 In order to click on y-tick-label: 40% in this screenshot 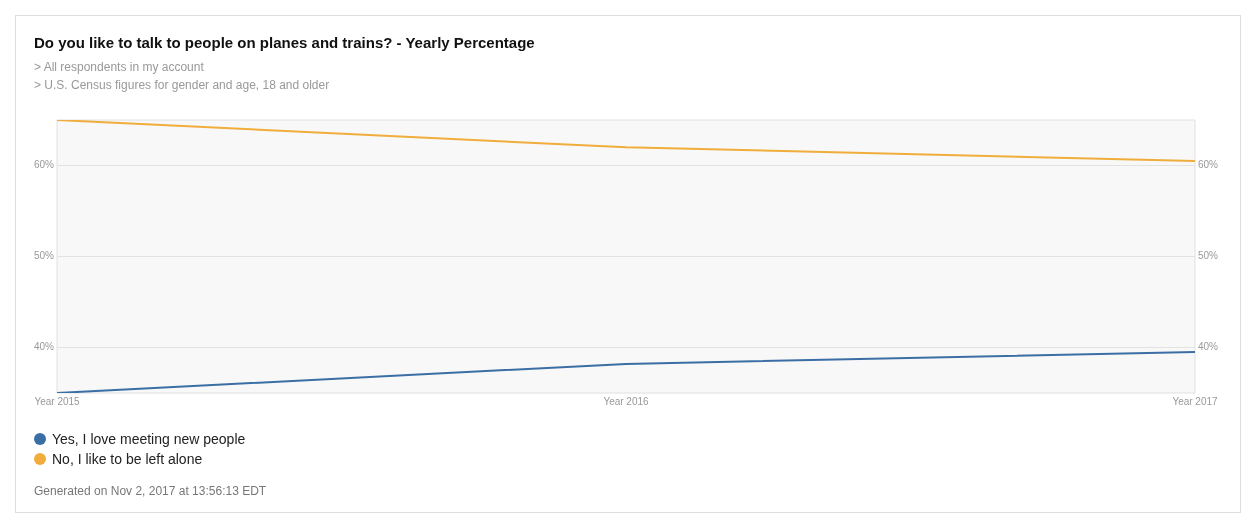, I will do `click(44, 347)`.